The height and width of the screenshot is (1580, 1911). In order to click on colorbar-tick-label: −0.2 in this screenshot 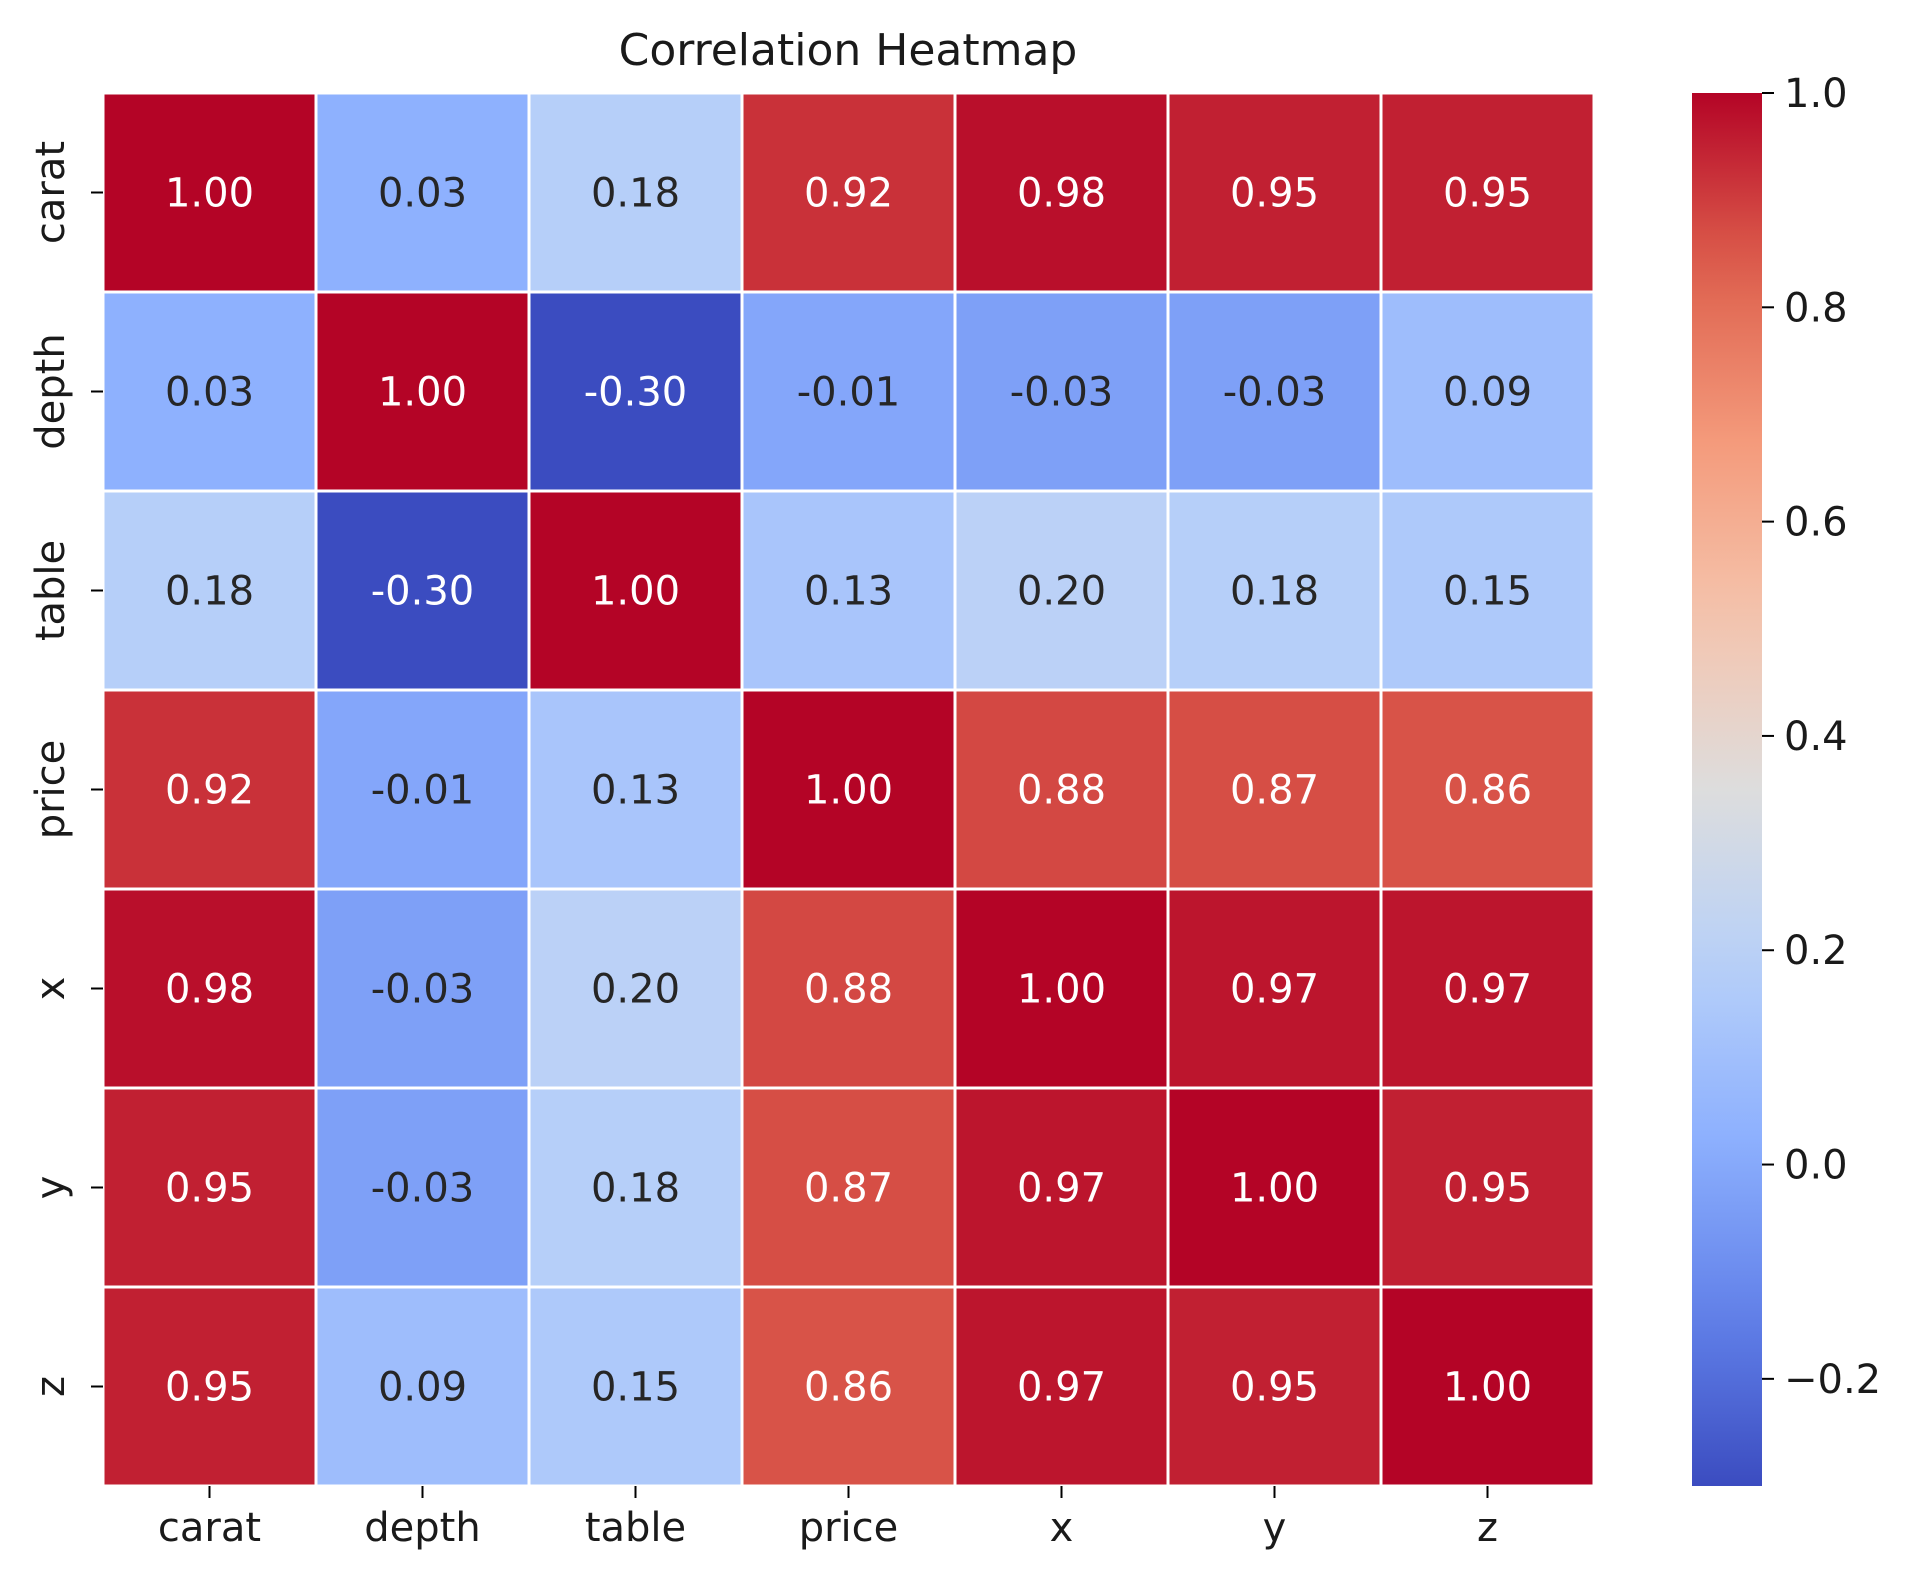, I will do `click(1832, 1380)`.